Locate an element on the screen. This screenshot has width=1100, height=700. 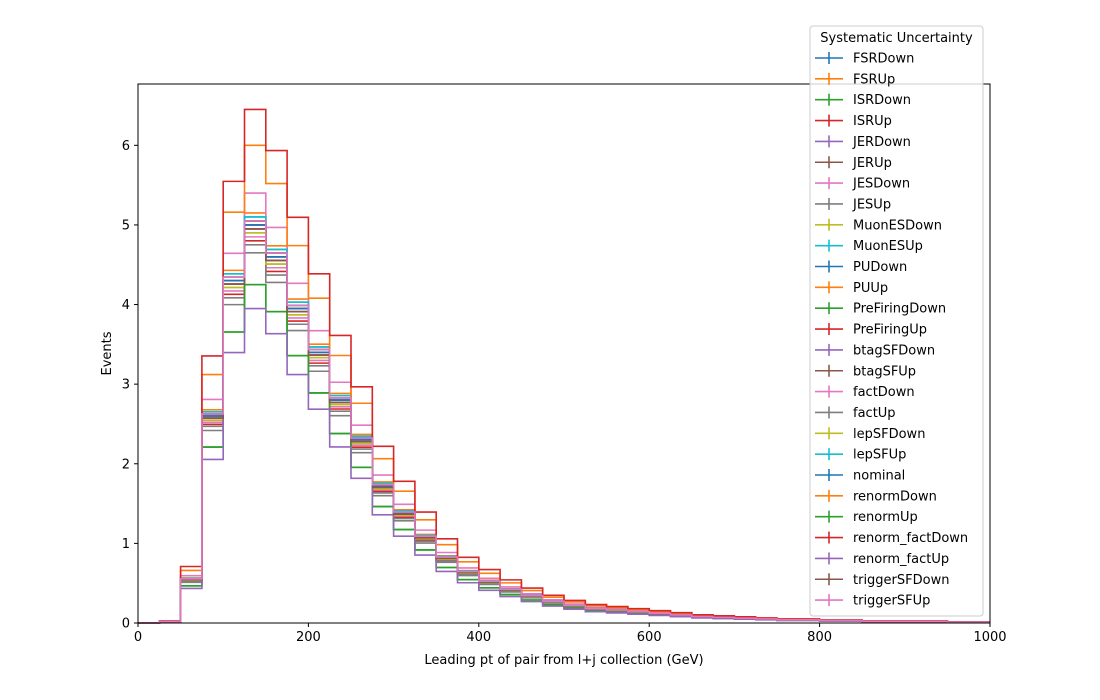
legend-item-PreFiringDown: PreFiringDown is located at coordinates (880, 309).